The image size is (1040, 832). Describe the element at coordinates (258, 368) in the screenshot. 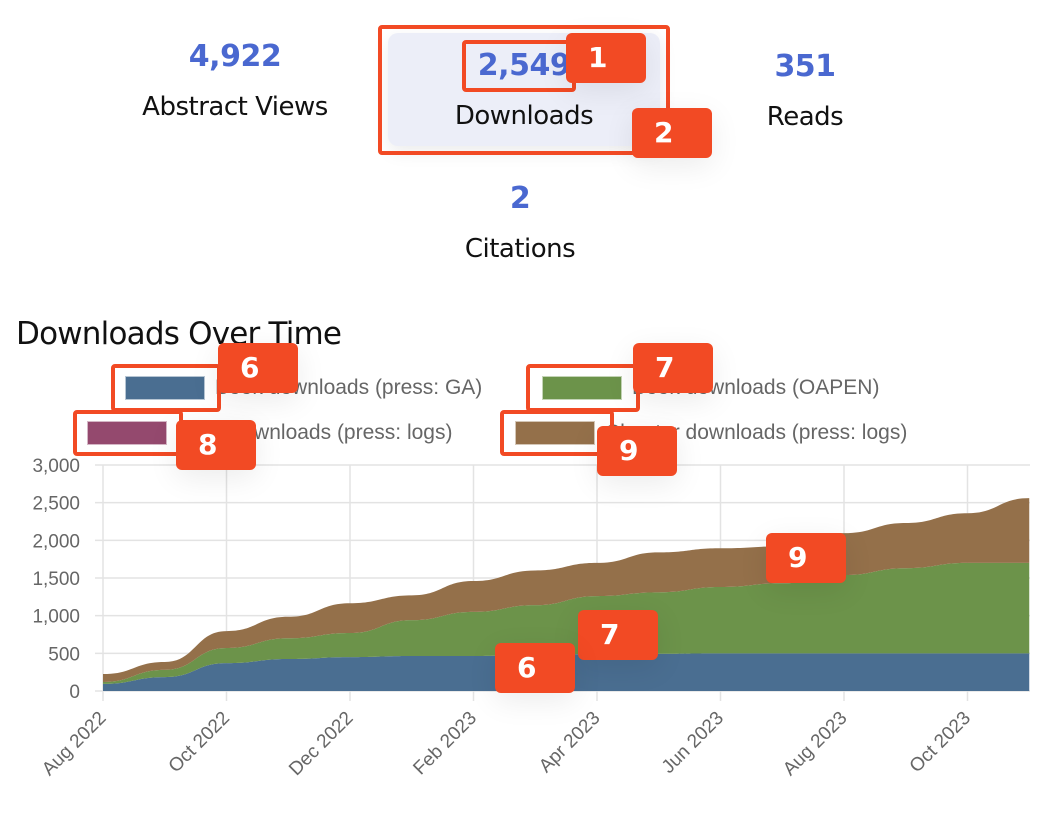

I see `marker-tag-6: 6` at that location.